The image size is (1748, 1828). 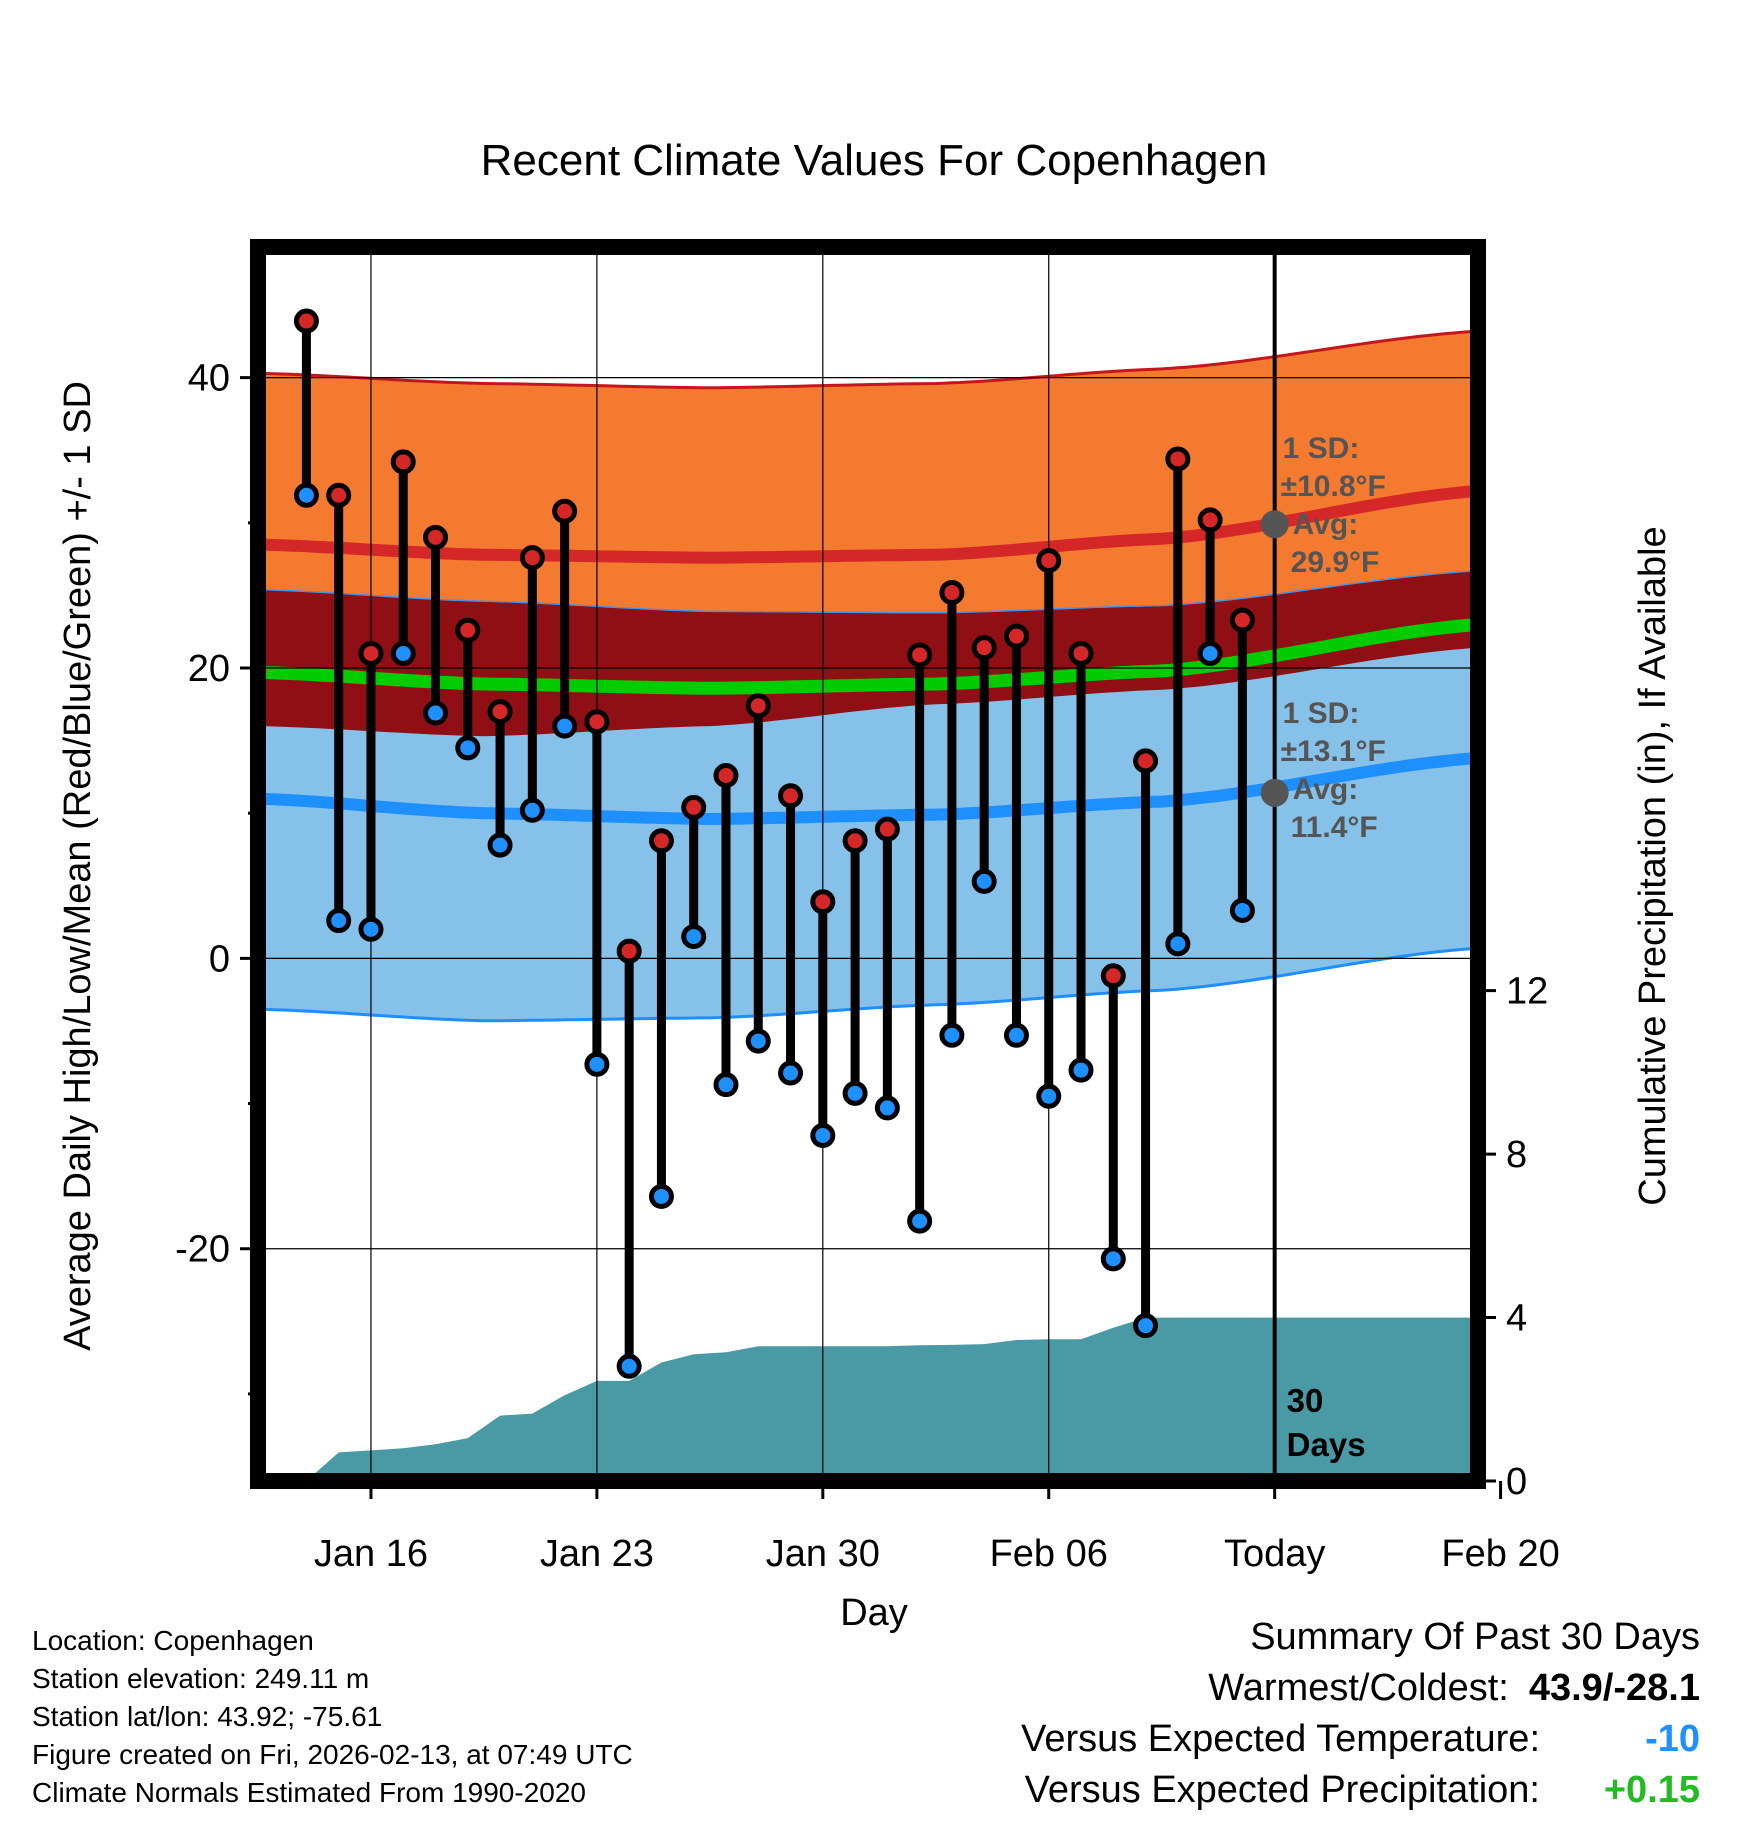 I want to click on x-tick-label: Feb 06, so click(x=1049, y=1554).